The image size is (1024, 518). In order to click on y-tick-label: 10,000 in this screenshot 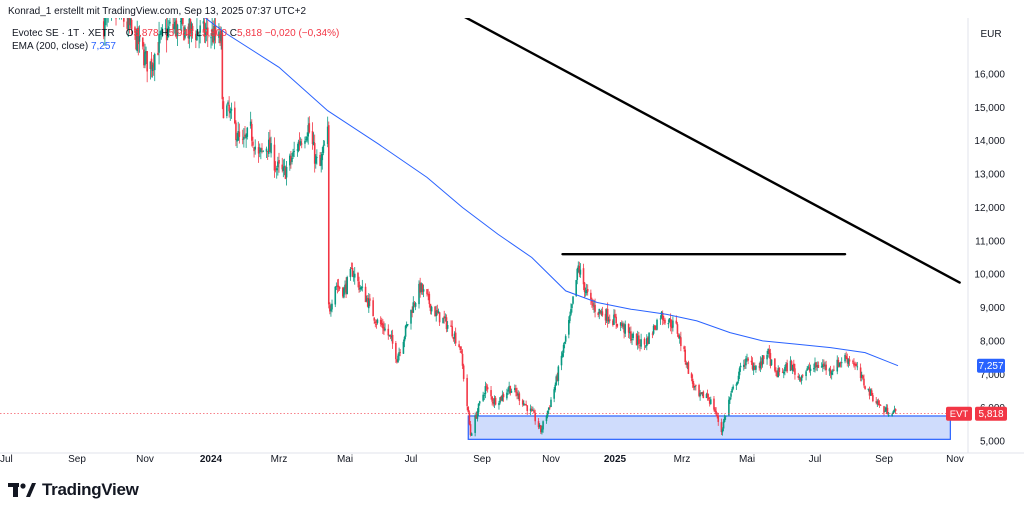, I will do `click(989, 275)`.